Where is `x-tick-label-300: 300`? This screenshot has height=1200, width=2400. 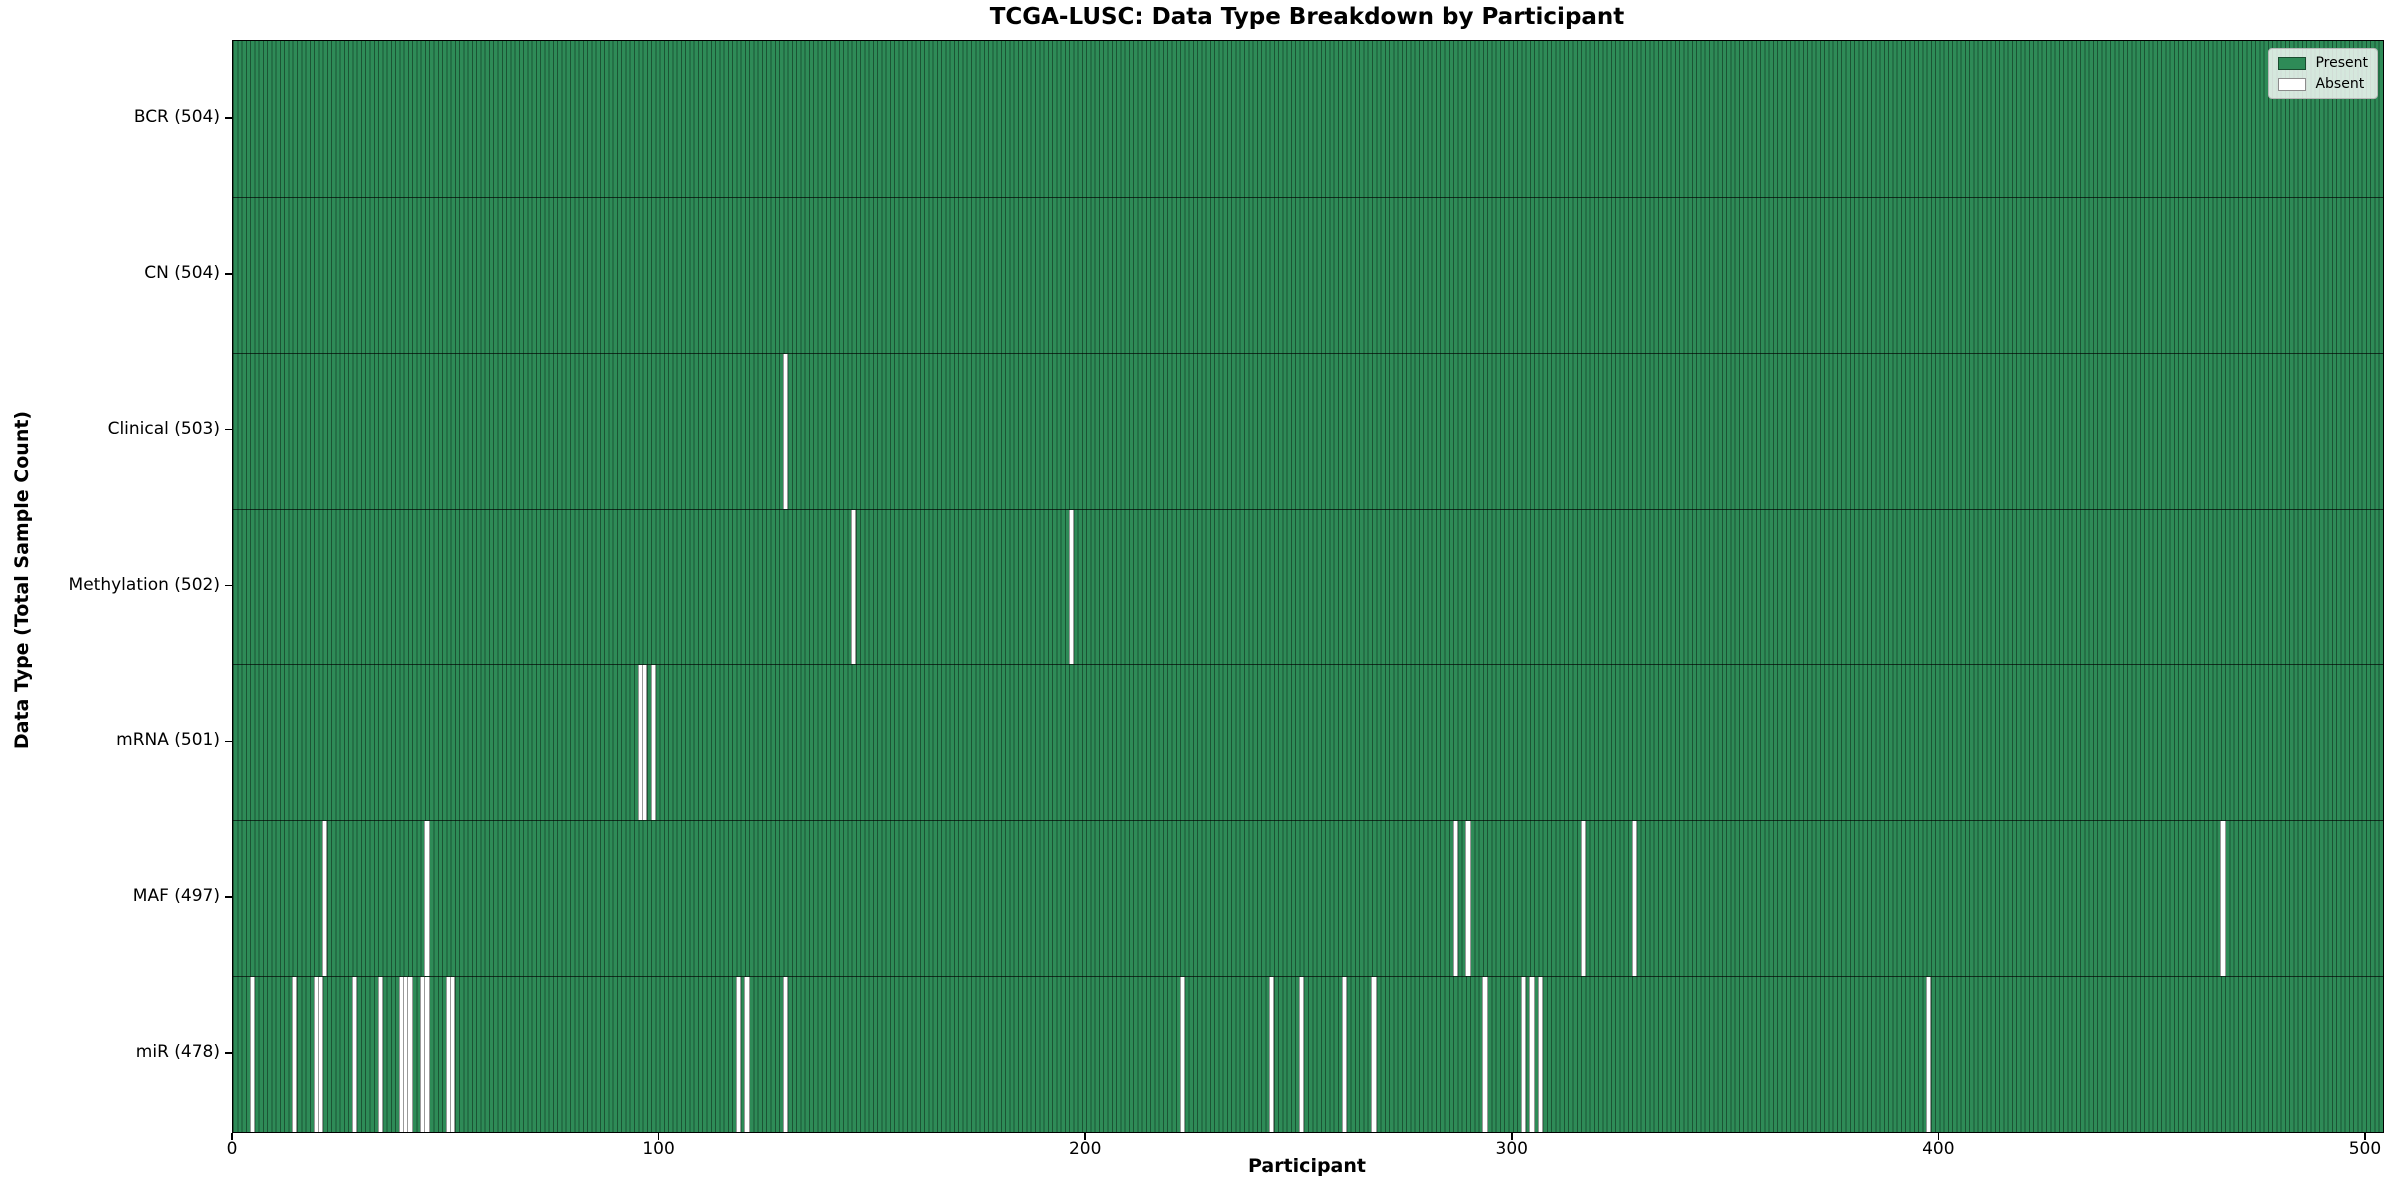
x-tick-label-300: 300 is located at coordinates (1511, 1149).